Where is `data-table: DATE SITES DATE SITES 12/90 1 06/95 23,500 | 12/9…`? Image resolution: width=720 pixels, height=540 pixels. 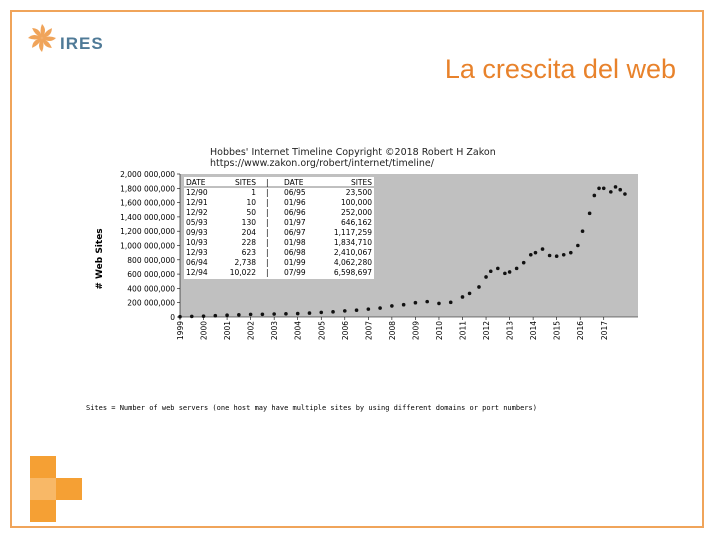
data-table: DATE SITES DATE SITES 12/90 1 06/95 23,500 | 12/9… is located at coordinates (279, 228).